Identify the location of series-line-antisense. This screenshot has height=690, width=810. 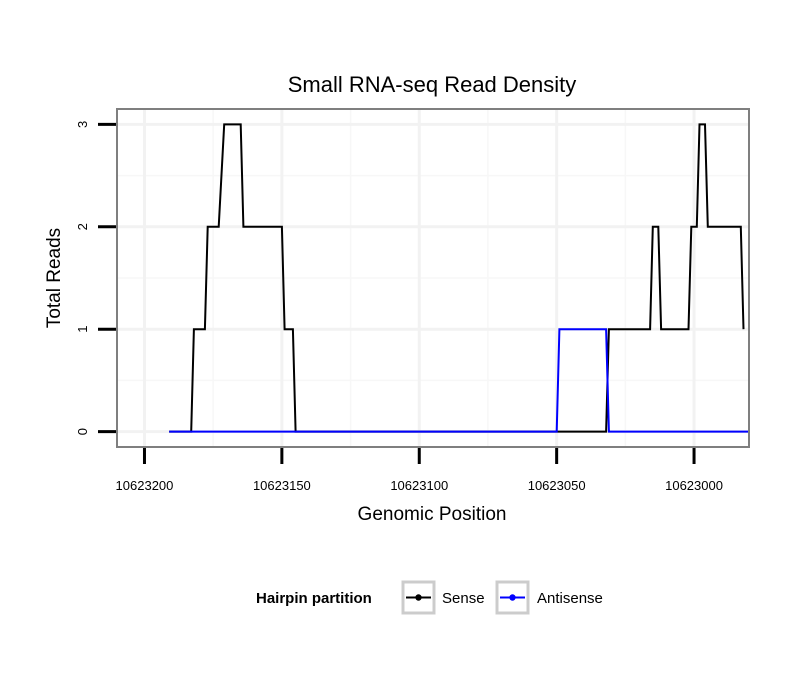
(459, 380).